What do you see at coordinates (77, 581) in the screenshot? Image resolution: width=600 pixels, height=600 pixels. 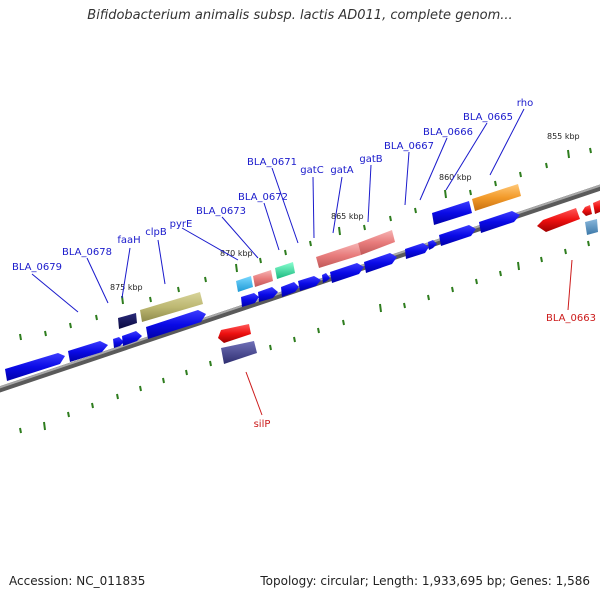 I see `accession-text: Accession: NC_011835` at bounding box center [77, 581].